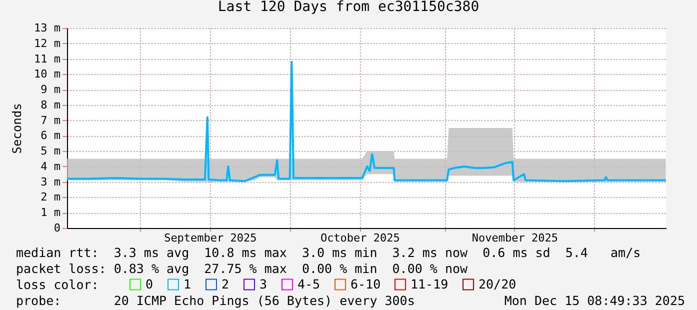 This screenshot has height=310, width=697. I want to click on y-tick-label: 1 m, so click(50, 213).